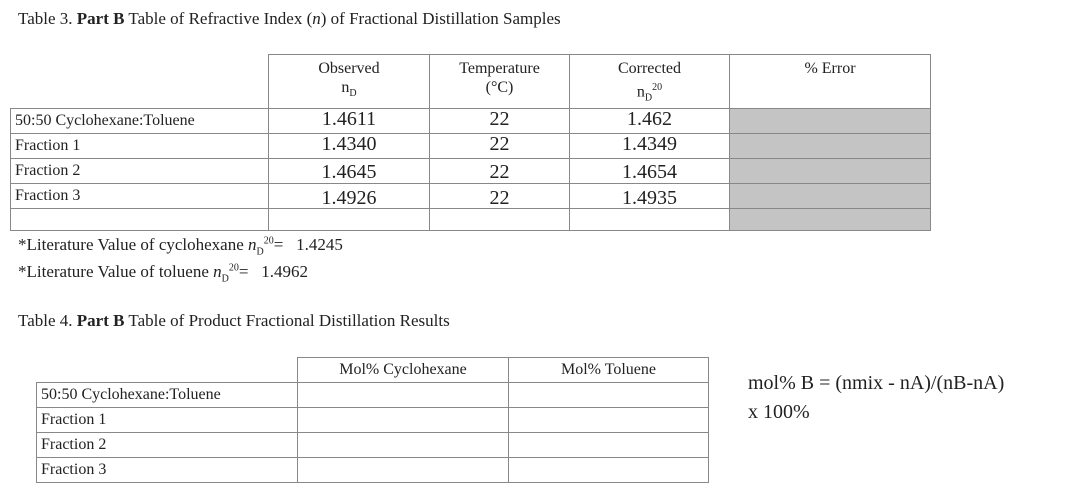  What do you see at coordinates (648, 98) in the screenshot?
I see `header-corrected-sub: D` at bounding box center [648, 98].